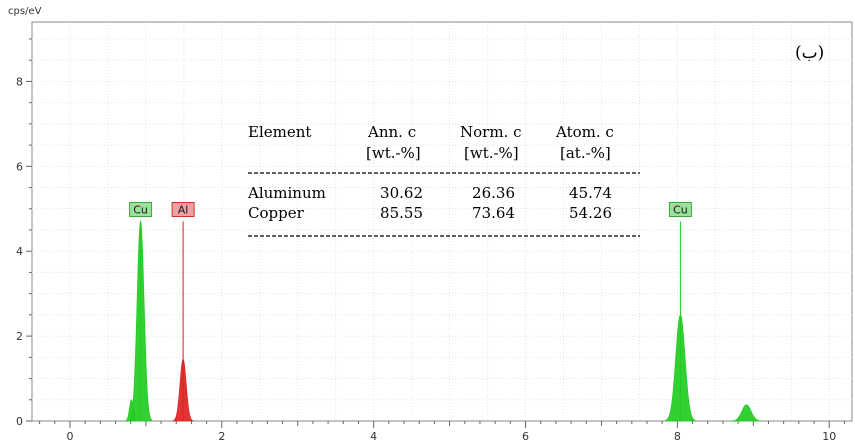  I want to click on table-row-copper-element: Copper, so click(276, 213).